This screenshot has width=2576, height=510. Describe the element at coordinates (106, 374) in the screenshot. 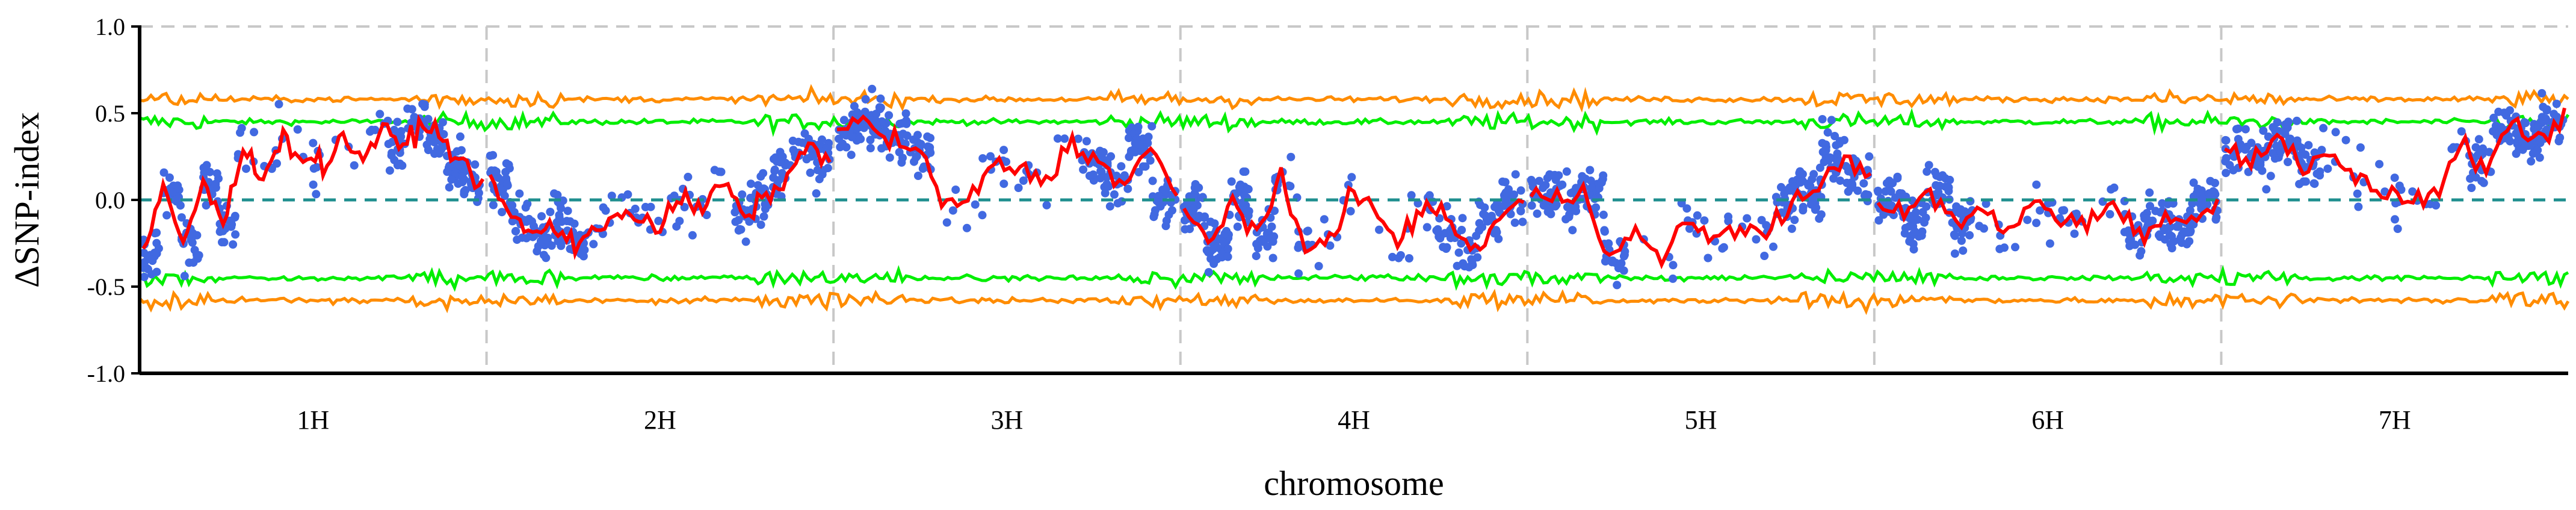

I see `y-tick-label: -1.0` at that location.